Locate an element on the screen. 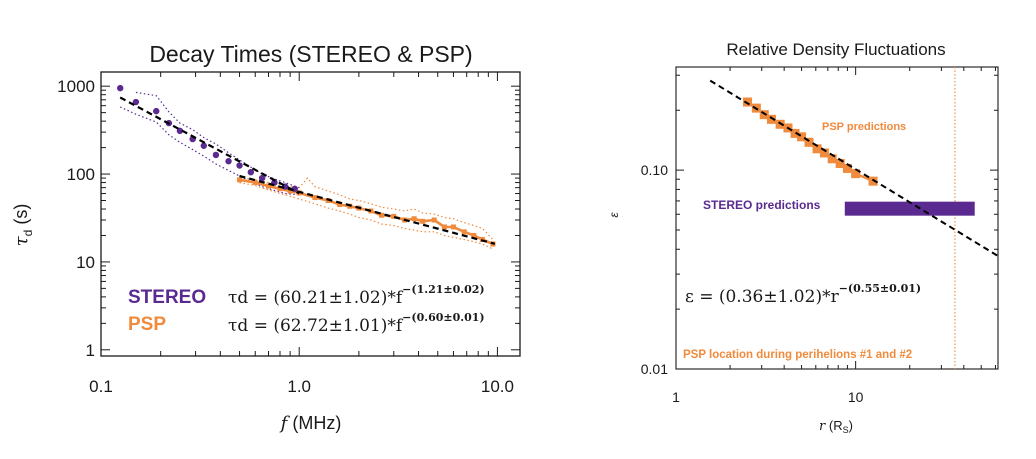 The height and width of the screenshot is (459, 1036). stereo-band is located at coordinates (909, 208).